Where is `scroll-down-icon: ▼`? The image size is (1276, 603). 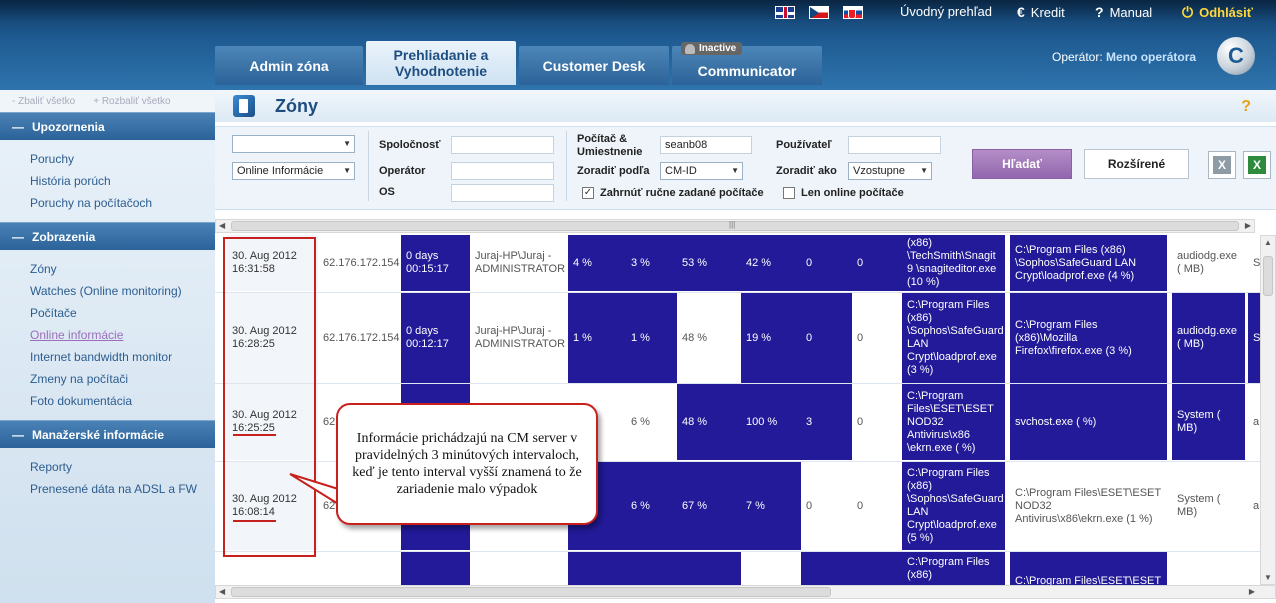 scroll-down-icon: ▼ is located at coordinates (1268, 577).